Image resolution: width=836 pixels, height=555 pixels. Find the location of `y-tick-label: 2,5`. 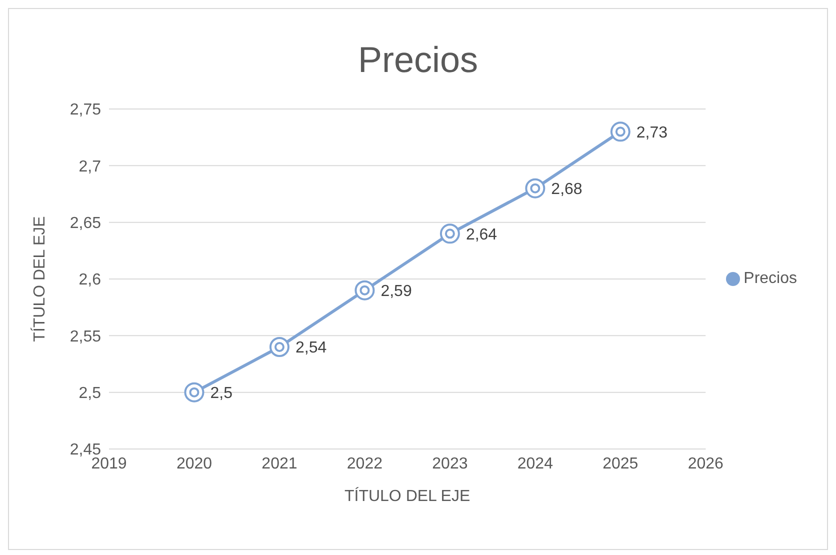

y-tick-label: 2,5 is located at coordinates (90, 393).